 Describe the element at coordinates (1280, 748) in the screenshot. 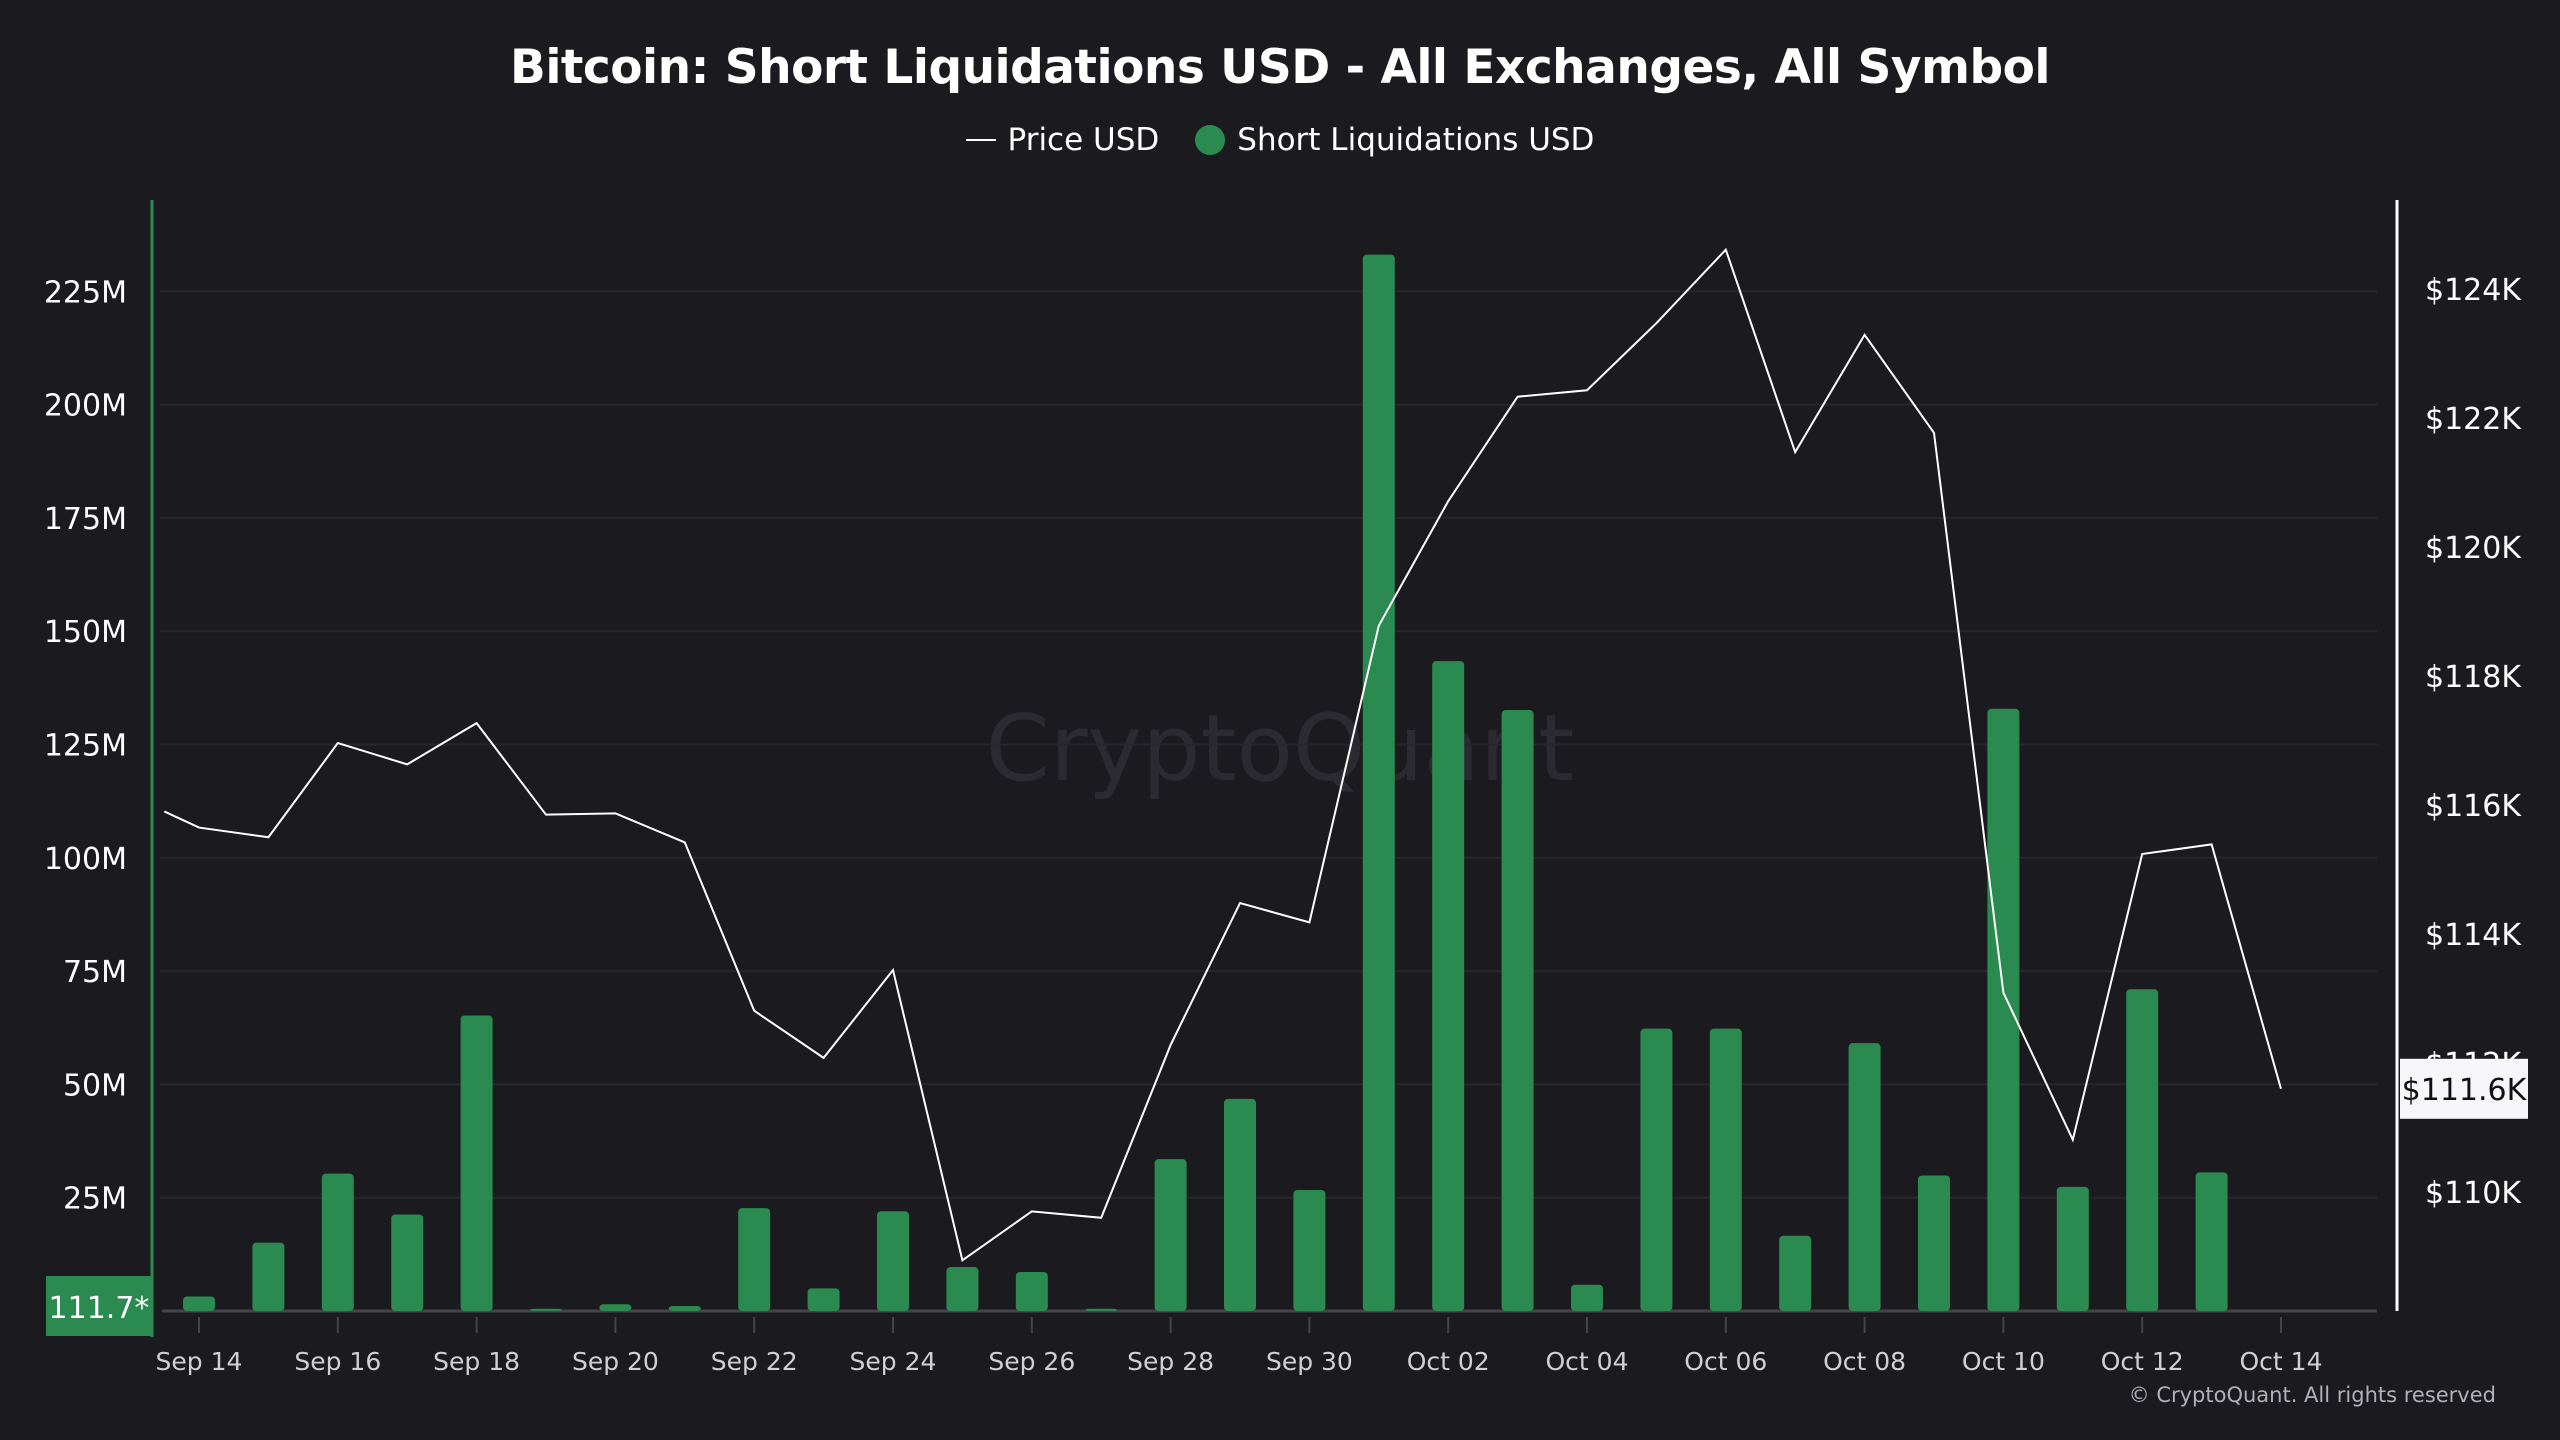

I see `watermark: CryptoQuant` at that location.